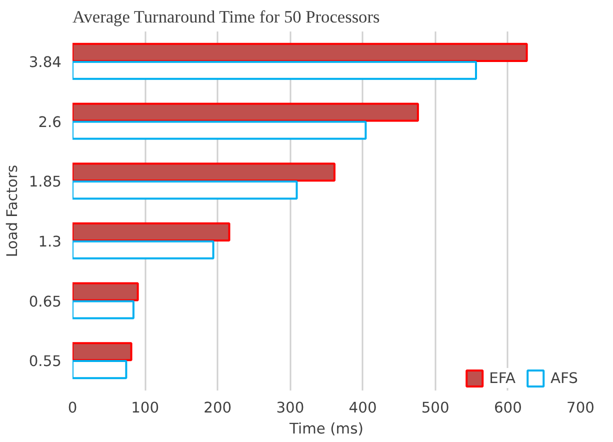  Describe the element at coordinates (502, 378) in the screenshot. I see `legend-label: EFA` at that location.